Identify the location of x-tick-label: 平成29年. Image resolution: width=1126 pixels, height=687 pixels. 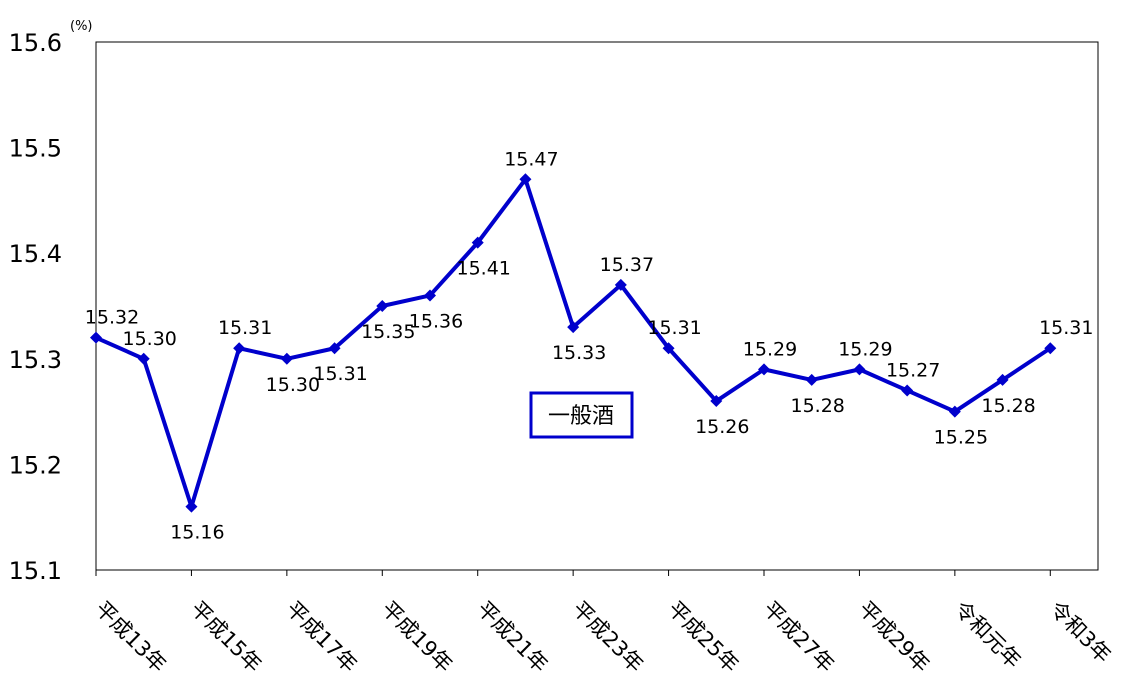
(894, 637).